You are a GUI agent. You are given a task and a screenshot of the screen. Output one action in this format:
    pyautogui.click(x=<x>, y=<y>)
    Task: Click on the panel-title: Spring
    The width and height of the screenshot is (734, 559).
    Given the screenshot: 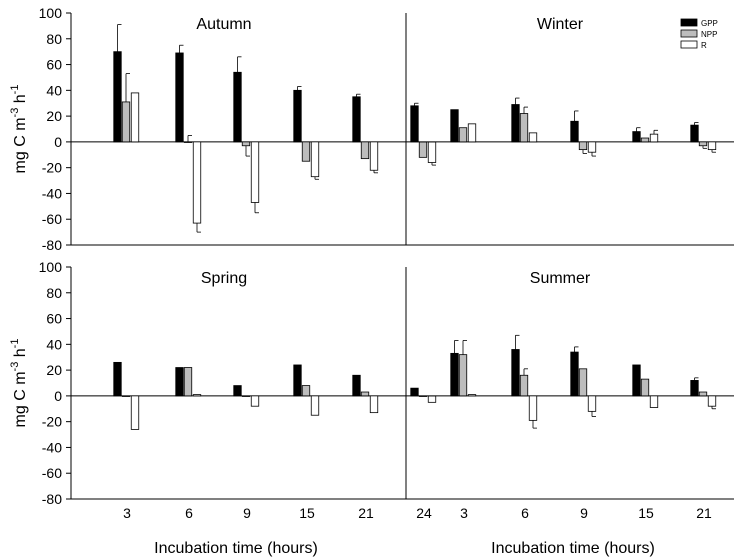 What is the action you would take?
    pyautogui.click(x=224, y=278)
    